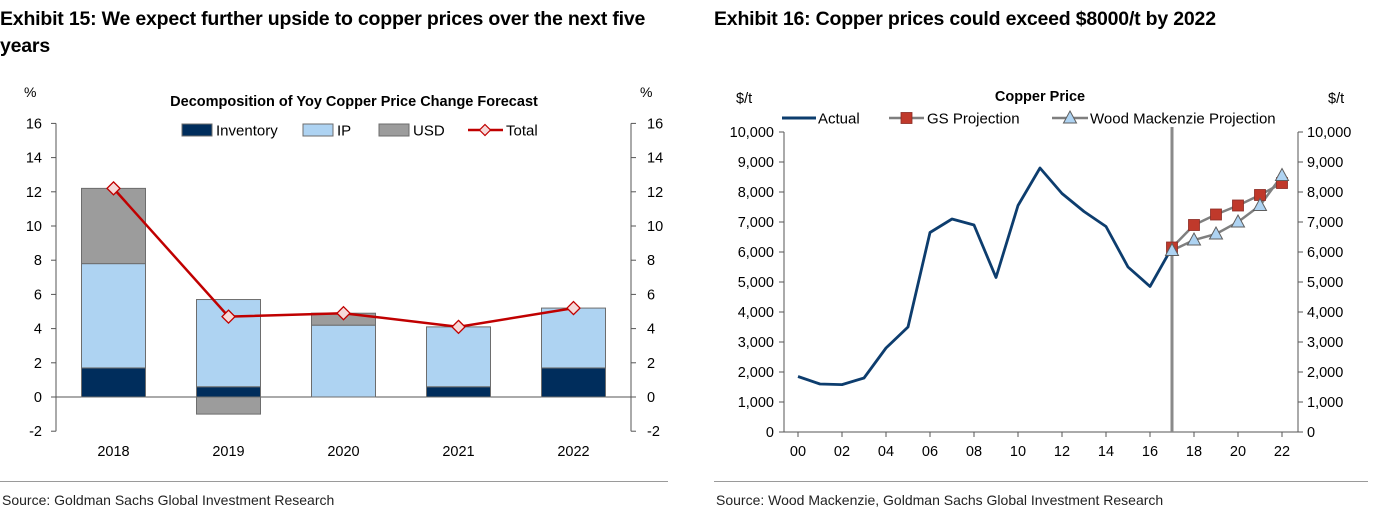  I want to click on y-tick-label-left: 10,000, so click(752, 133).